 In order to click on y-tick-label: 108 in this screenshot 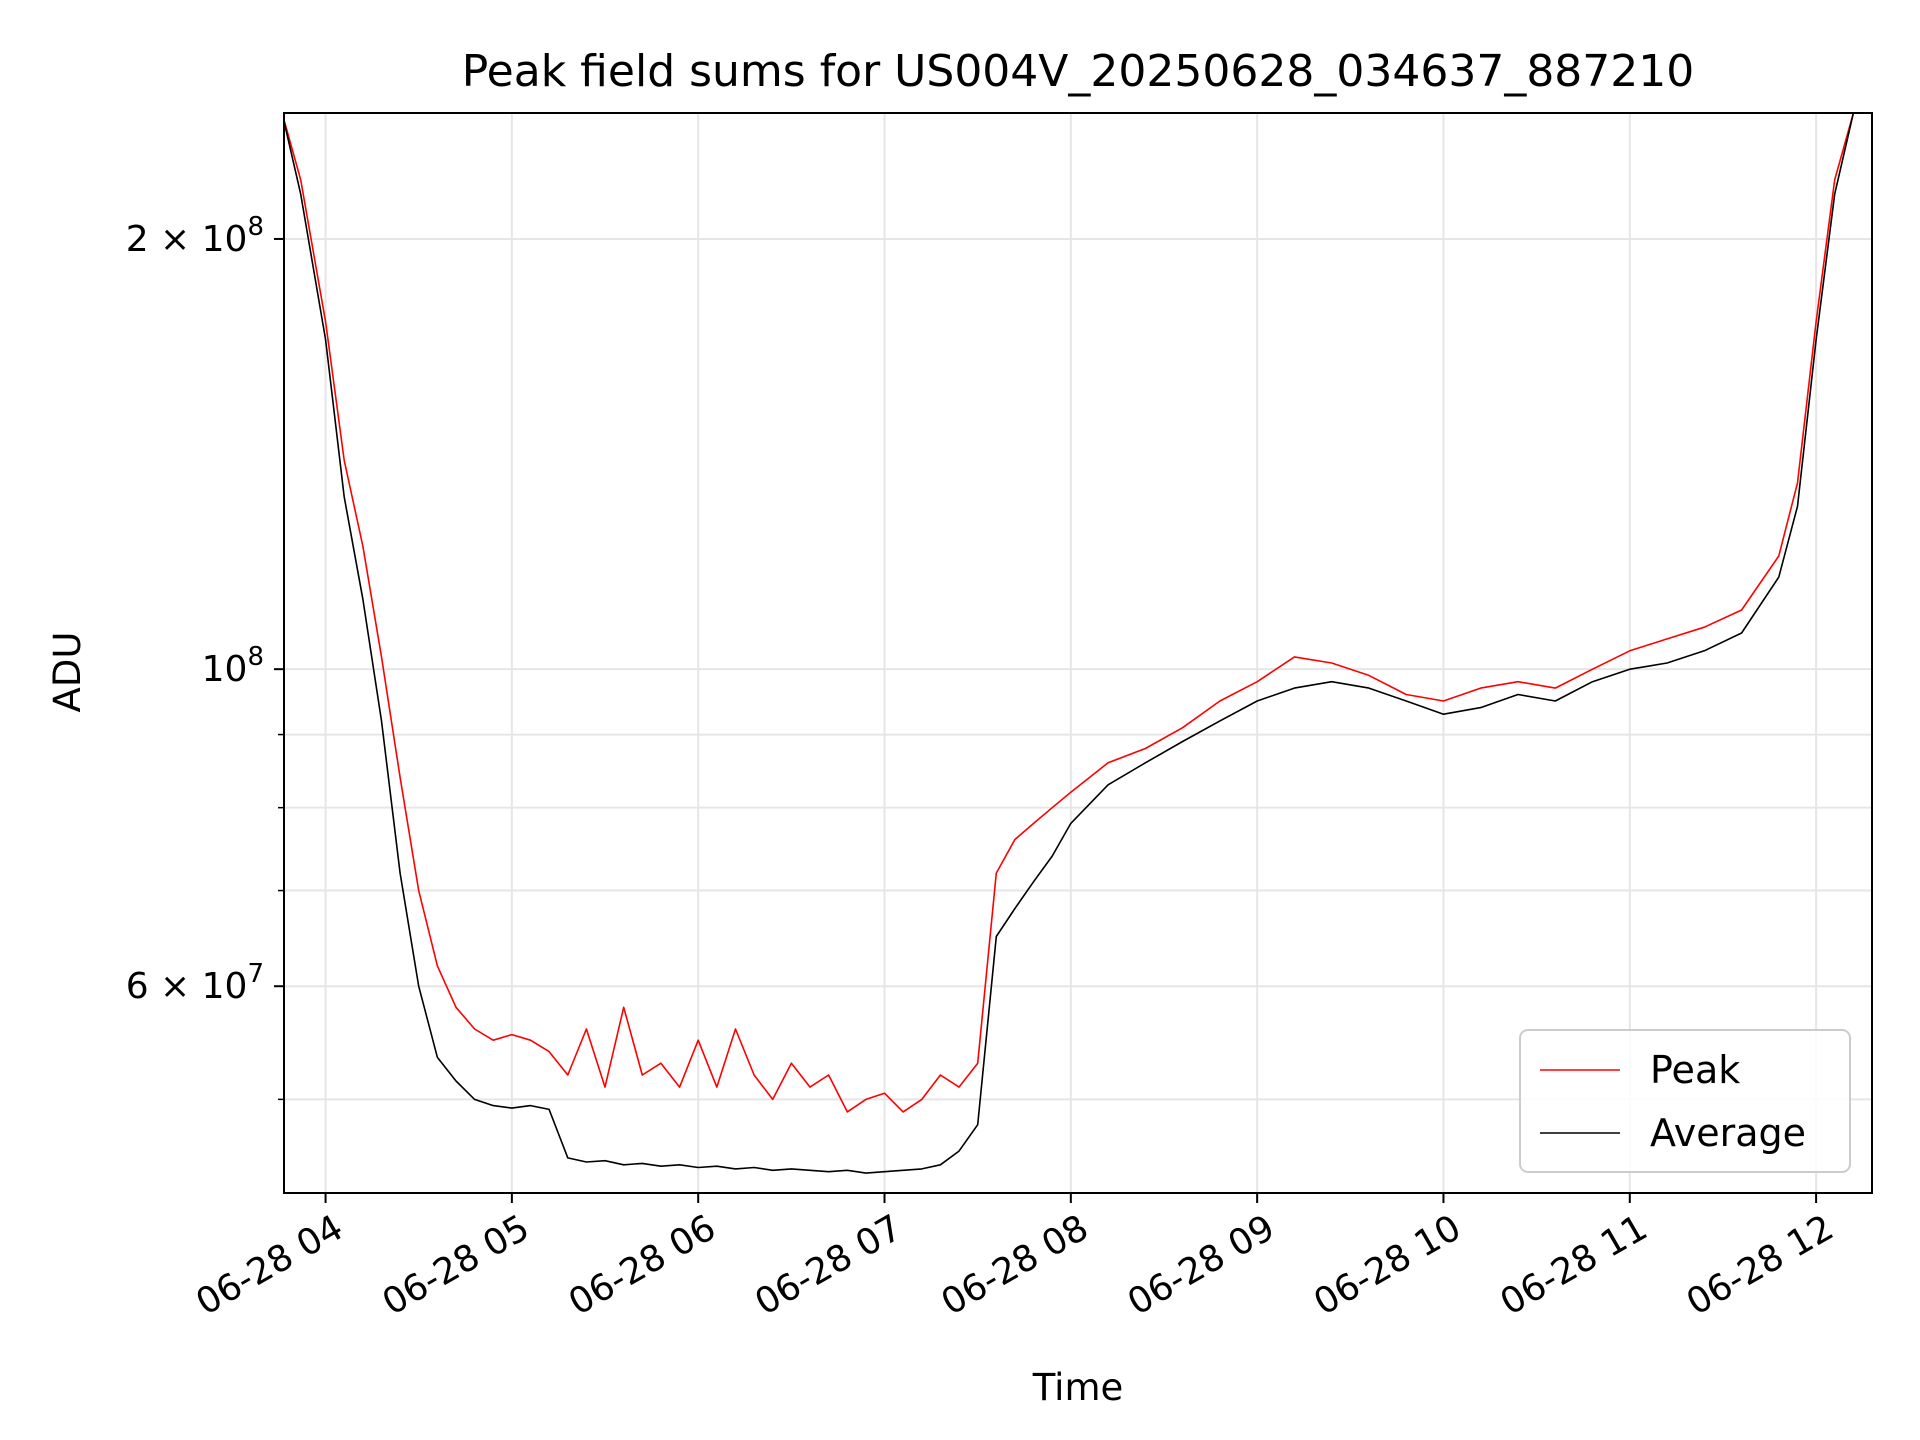, I will do `click(233, 666)`.